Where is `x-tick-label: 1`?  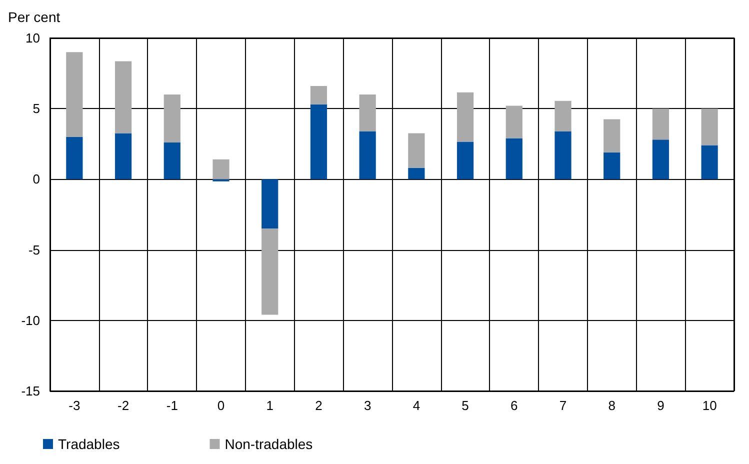
x-tick-label: 1 is located at coordinates (270, 405).